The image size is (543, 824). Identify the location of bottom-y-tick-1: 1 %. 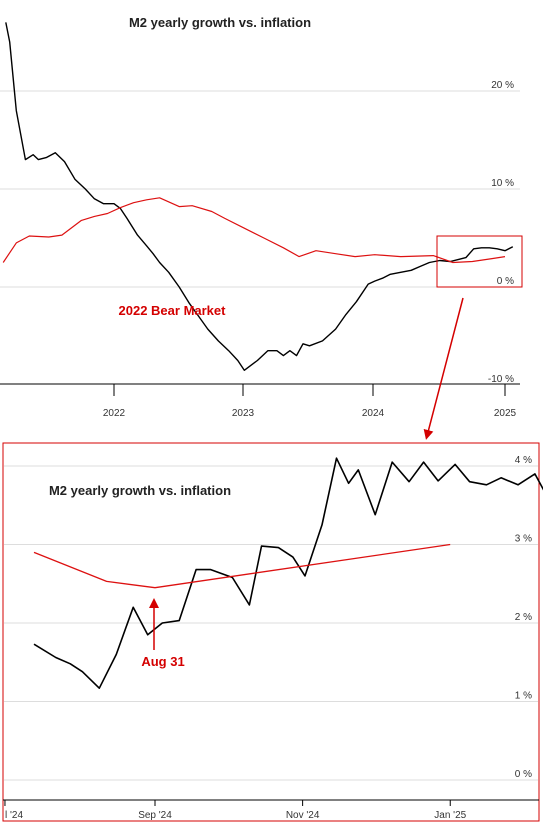
(523, 696).